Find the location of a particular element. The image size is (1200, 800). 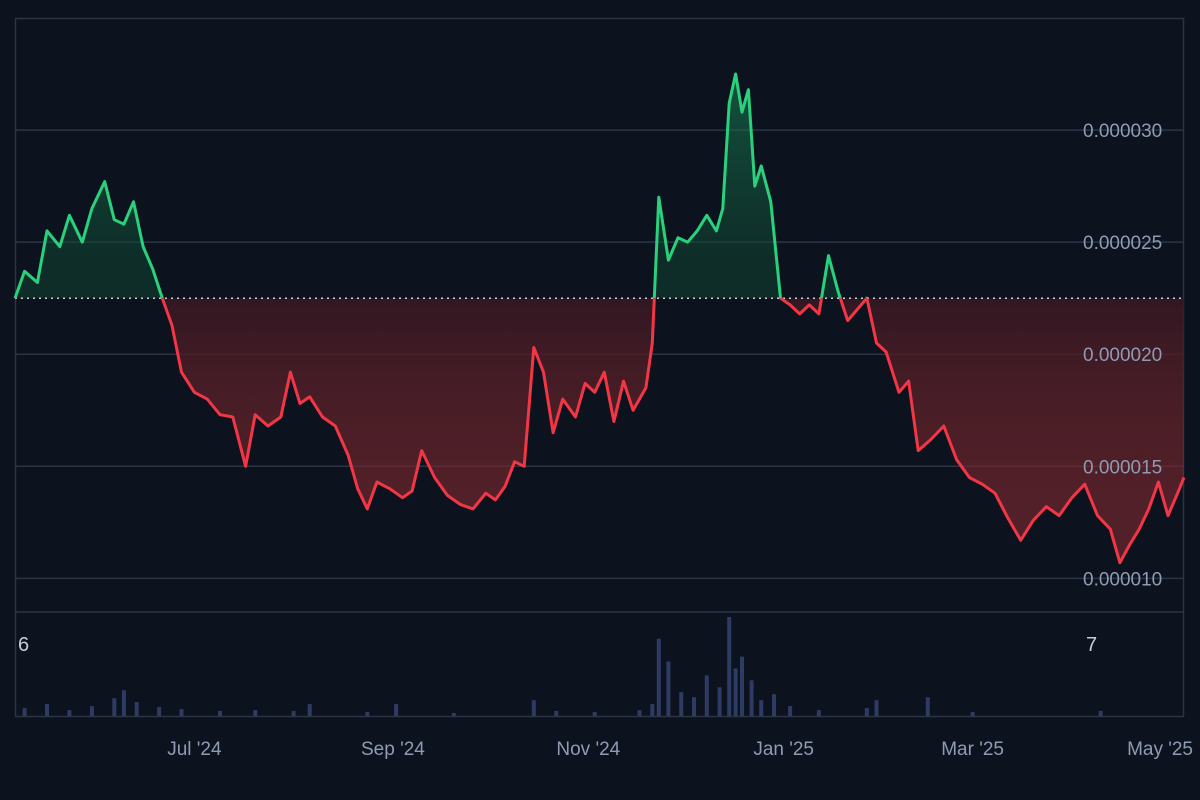

x-tick-label: Sep '24 is located at coordinates (393, 749).